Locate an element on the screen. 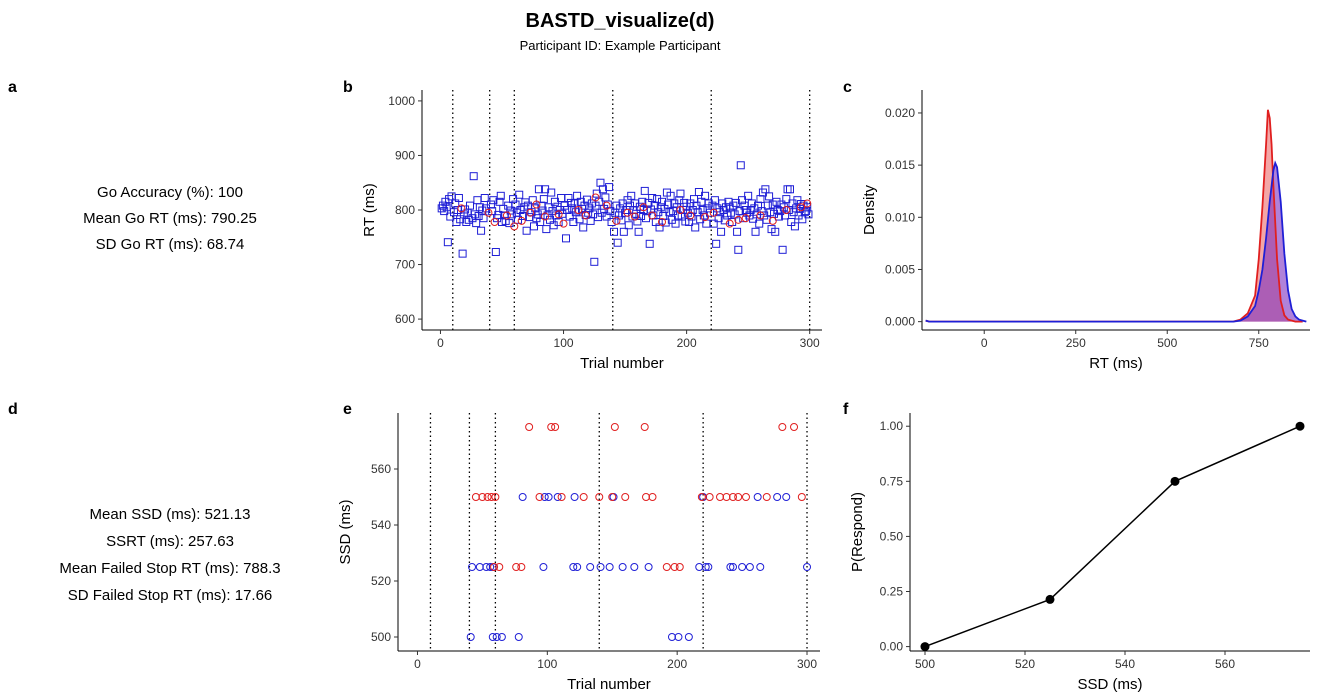 This screenshot has width=1323, height=697. panel-label-e: e is located at coordinates (347, 409).